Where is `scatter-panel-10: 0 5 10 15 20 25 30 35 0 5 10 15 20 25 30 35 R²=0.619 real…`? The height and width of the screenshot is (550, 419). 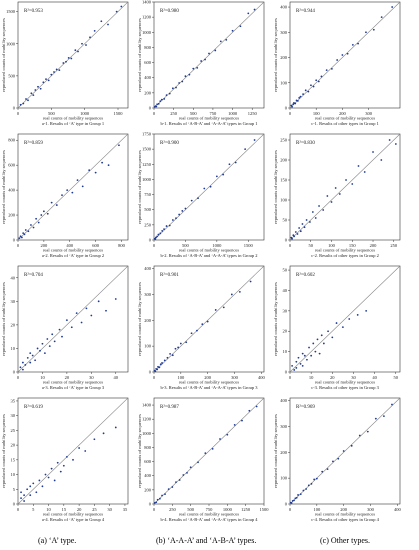 scatter-panel-10: 0 5 10 15 20 25 30 35 0 5 10 15 20 25 30 35 R²=0.619 real… is located at coordinates (65, 459).